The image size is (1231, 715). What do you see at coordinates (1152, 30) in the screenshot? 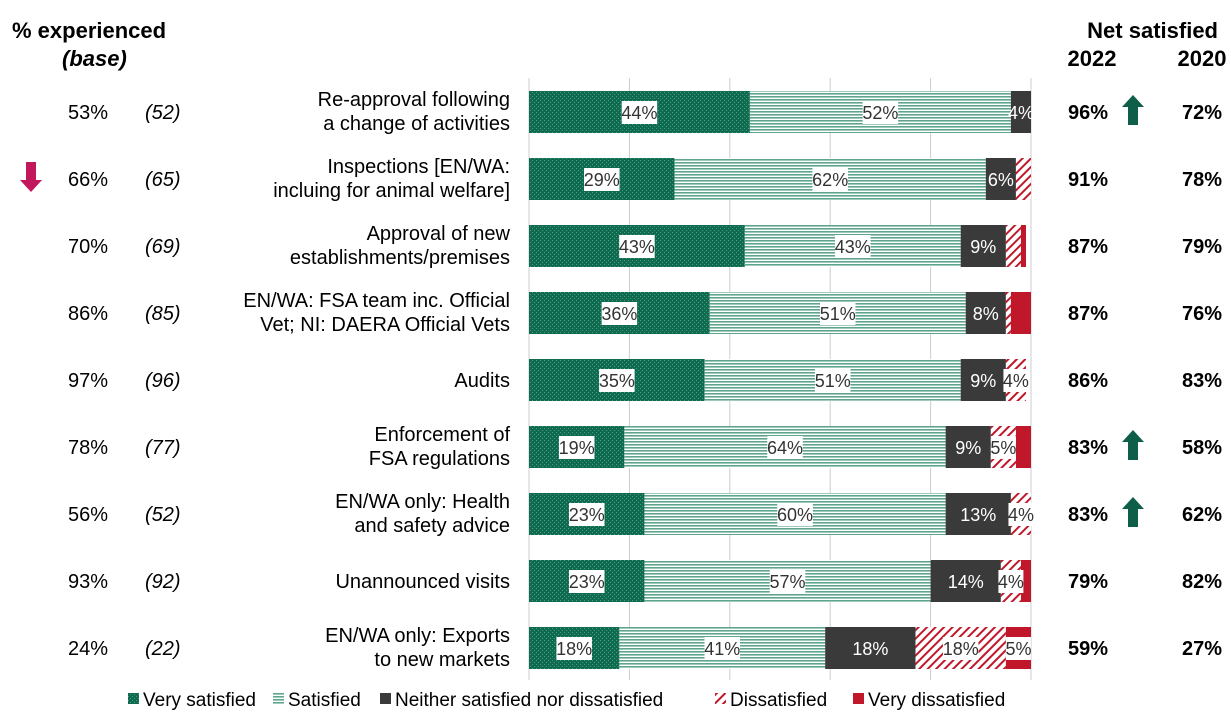
I see `header-net-satisfied: Net satisfied` at bounding box center [1152, 30].